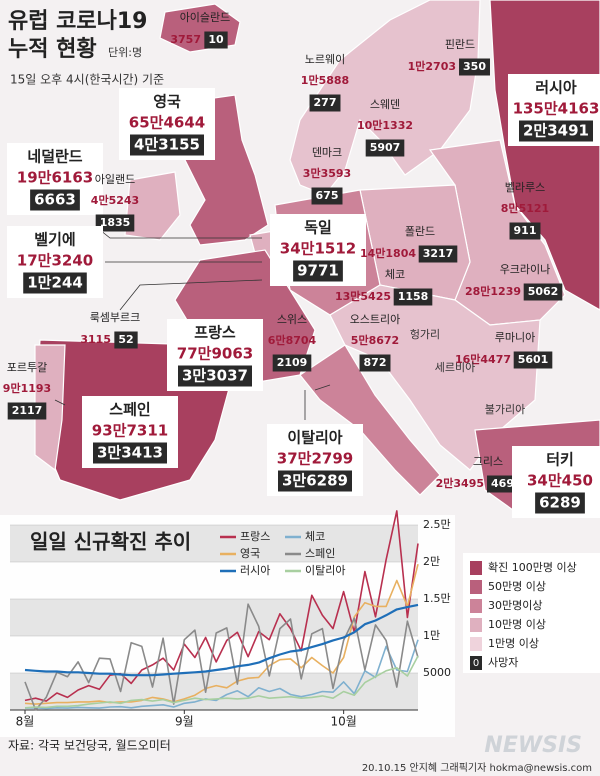 The height and width of the screenshot is (776, 600). Describe the element at coordinates (476, 663) in the screenshot. I see `legend-death-marker: 0` at that location.